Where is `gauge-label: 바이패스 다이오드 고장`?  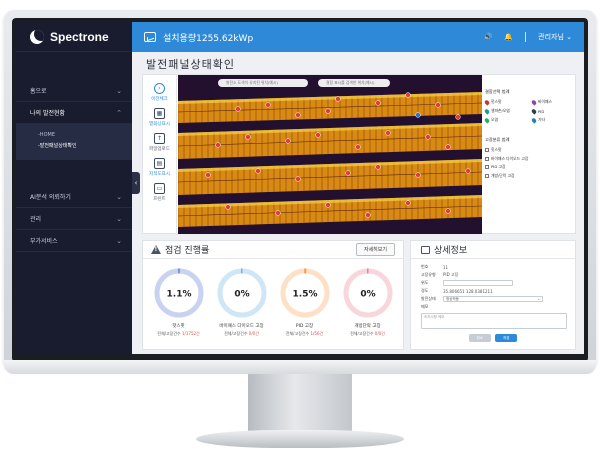 gauge-label: 바이패스 다이오드 고장 is located at coordinates (241, 326).